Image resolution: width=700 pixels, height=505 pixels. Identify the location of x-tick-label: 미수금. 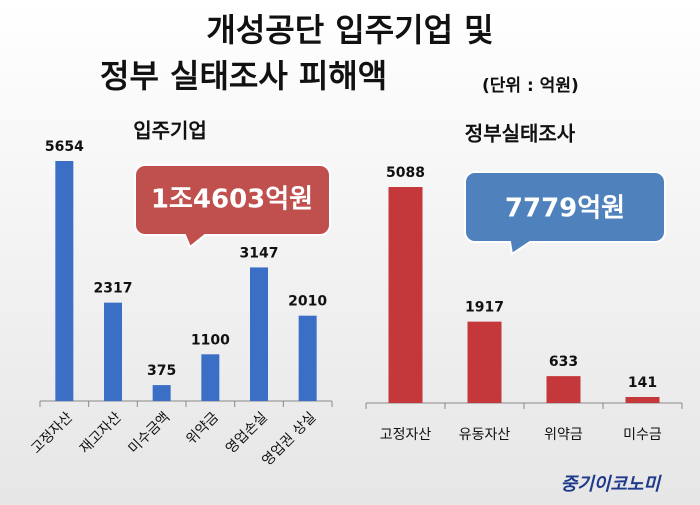
(642, 435).